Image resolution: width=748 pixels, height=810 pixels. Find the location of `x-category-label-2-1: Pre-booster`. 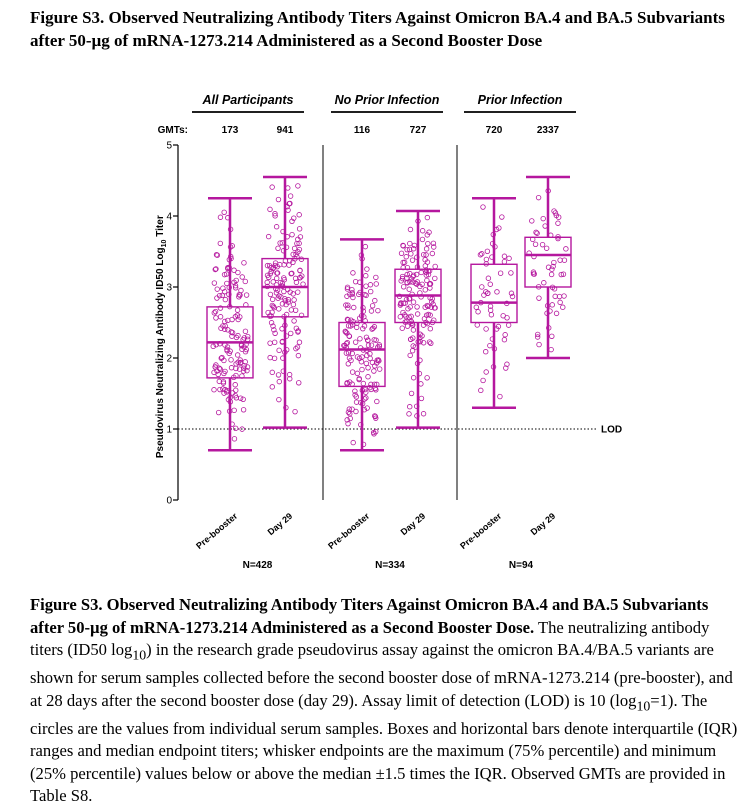

x-category-label-2-1: Pre-booster is located at coordinates (349, 531).